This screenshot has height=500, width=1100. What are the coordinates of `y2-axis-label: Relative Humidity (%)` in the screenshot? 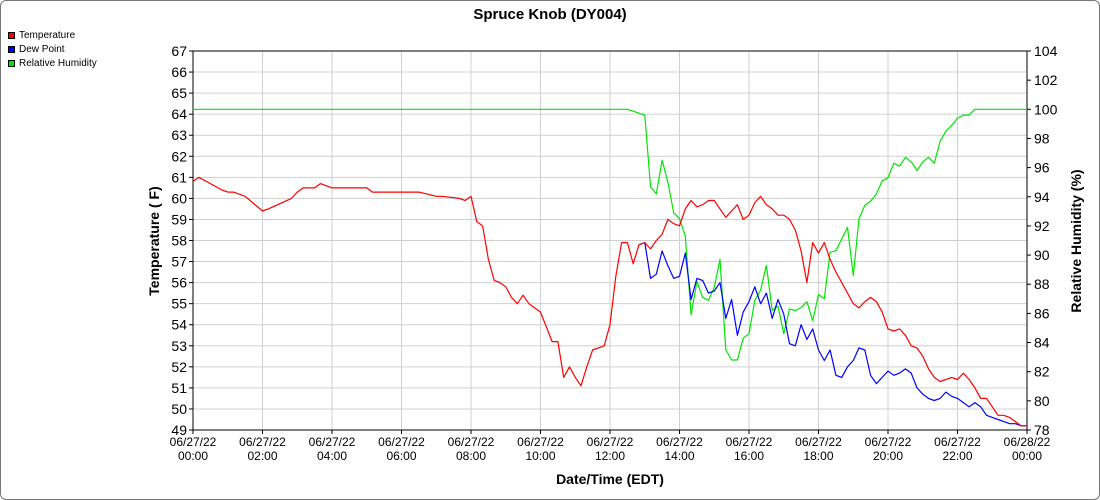 It's located at (1076, 240).